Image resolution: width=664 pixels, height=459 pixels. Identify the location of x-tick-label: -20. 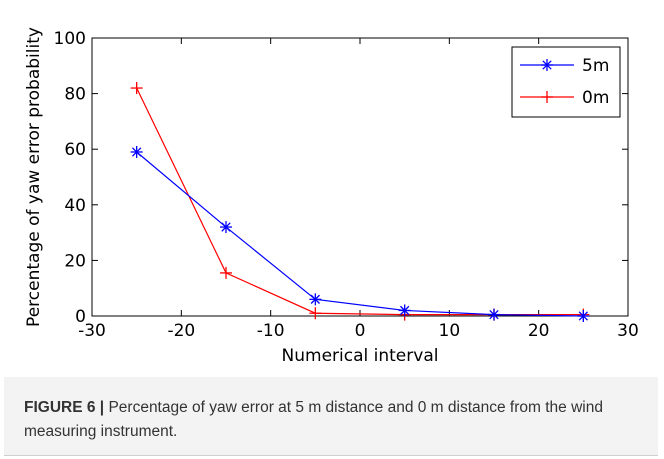
(181, 331).